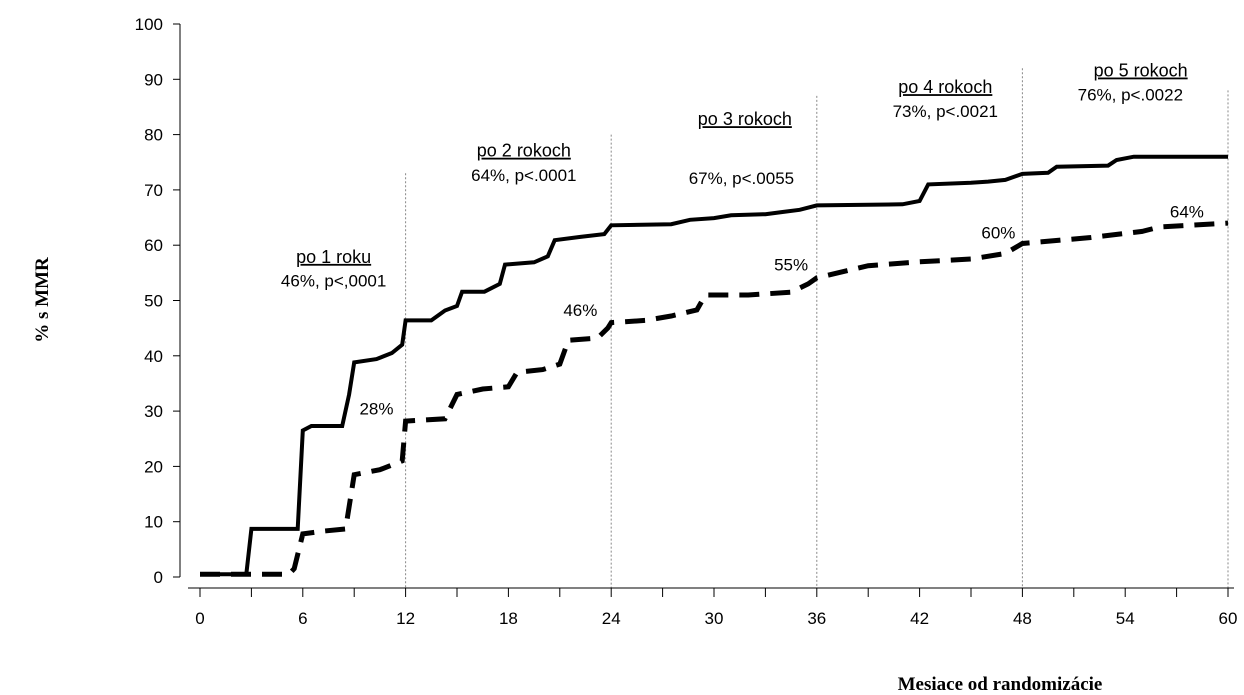  Describe the element at coordinates (333, 257) in the screenshot. I see `annotation-heading: po 1 roku` at that location.